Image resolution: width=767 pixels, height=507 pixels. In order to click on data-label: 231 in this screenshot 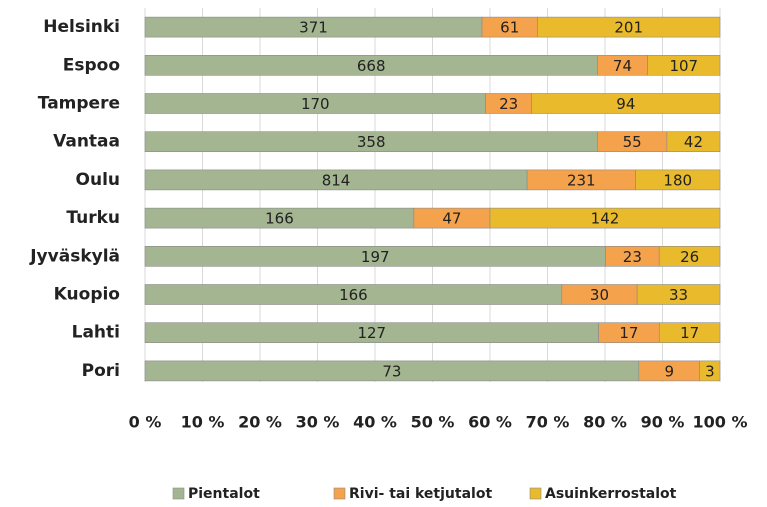, I will do `click(581, 180)`.